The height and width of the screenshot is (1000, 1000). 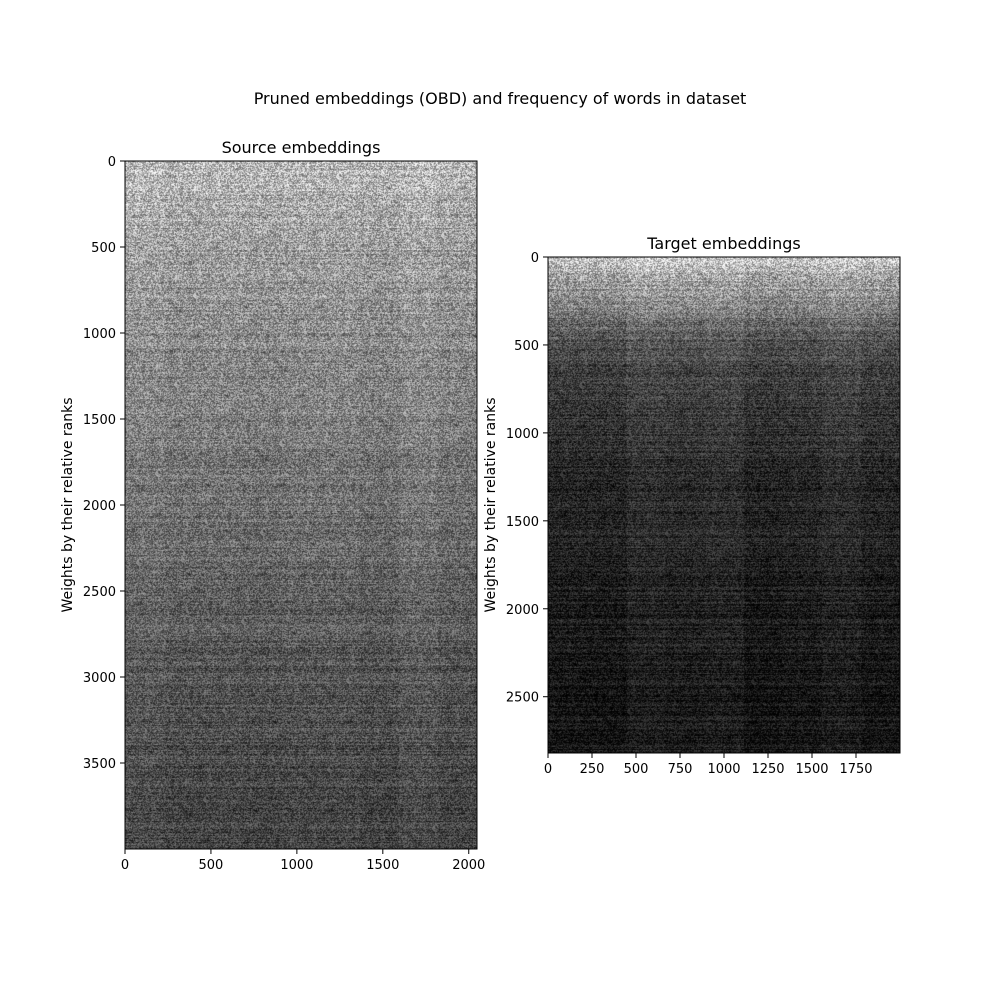 I want to click on target-y-tick-label: 0, so click(x=535, y=258).